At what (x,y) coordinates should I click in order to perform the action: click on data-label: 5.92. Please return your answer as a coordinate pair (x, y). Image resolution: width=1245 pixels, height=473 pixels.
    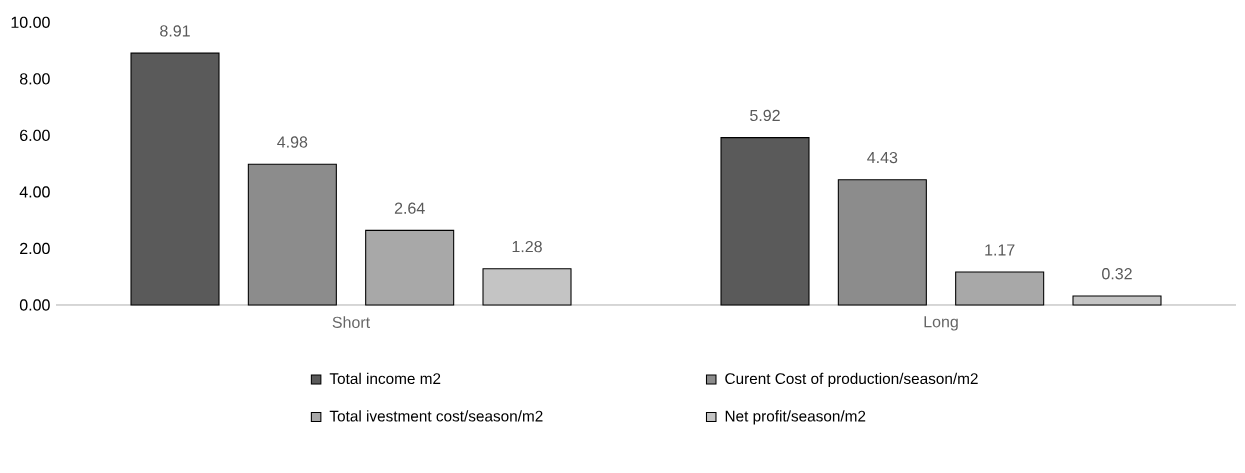
    Looking at the image, I should click on (765, 115).